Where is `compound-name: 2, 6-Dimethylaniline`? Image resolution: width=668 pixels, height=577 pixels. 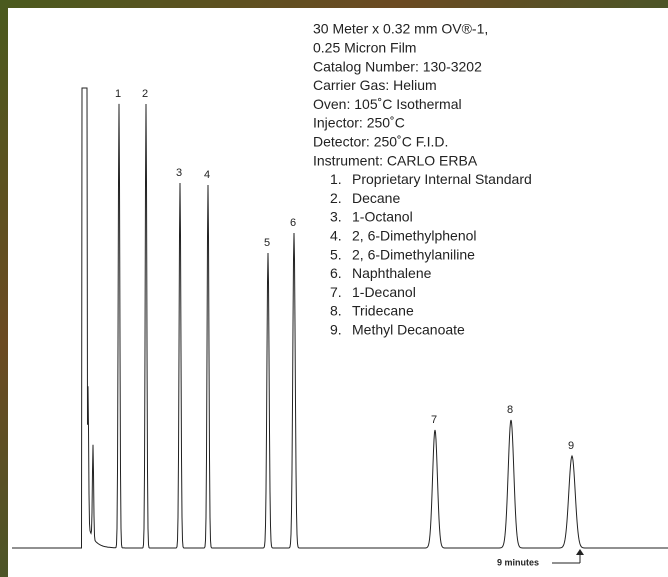
compound-name: 2, 6-Dimethylaniline is located at coordinates (413, 254).